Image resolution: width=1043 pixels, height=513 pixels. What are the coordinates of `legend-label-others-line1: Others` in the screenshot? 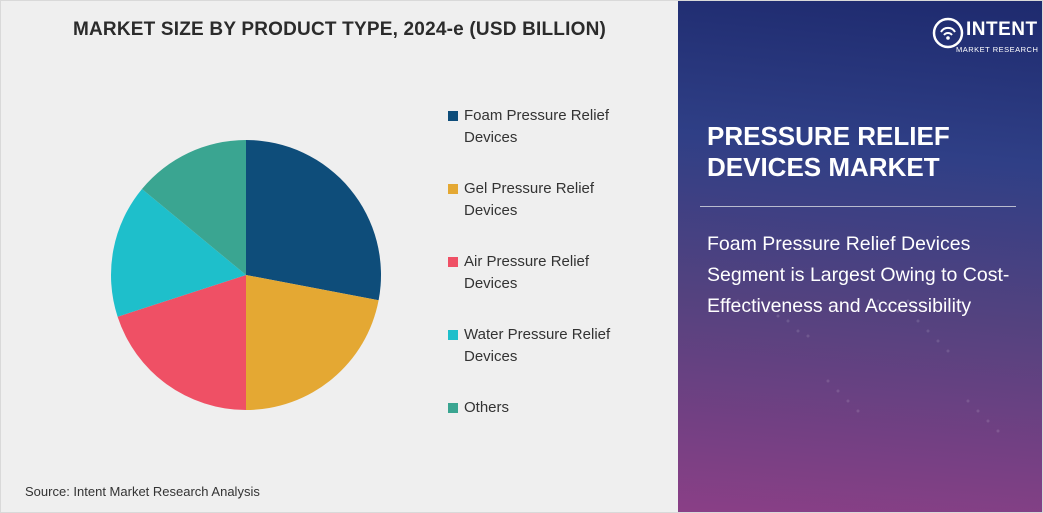 It's located at (487, 407).